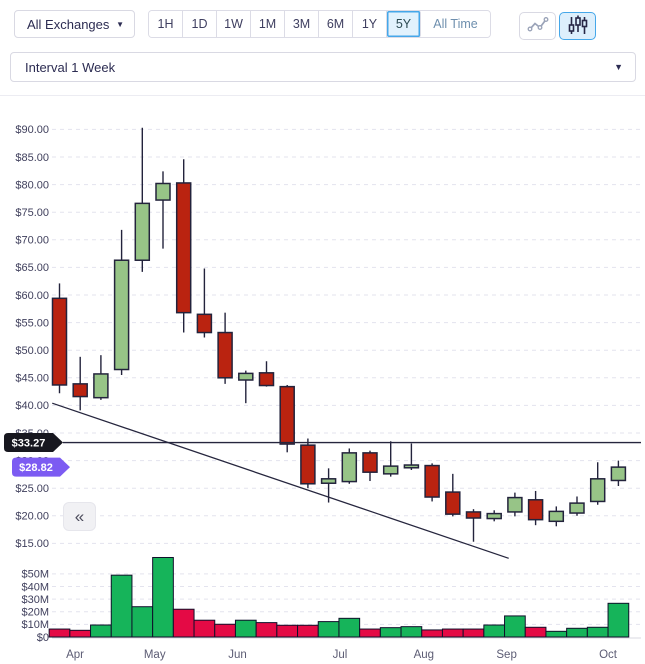 The height and width of the screenshot is (664, 645). Describe the element at coordinates (35, 613) in the screenshot. I see `volume-tick-label: $20M` at that location.